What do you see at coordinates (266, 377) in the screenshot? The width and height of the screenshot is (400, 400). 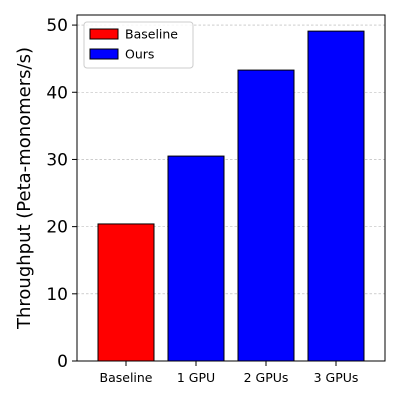 I see `x-tick-label: 2 GPUs` at bounding box center [266, 377].